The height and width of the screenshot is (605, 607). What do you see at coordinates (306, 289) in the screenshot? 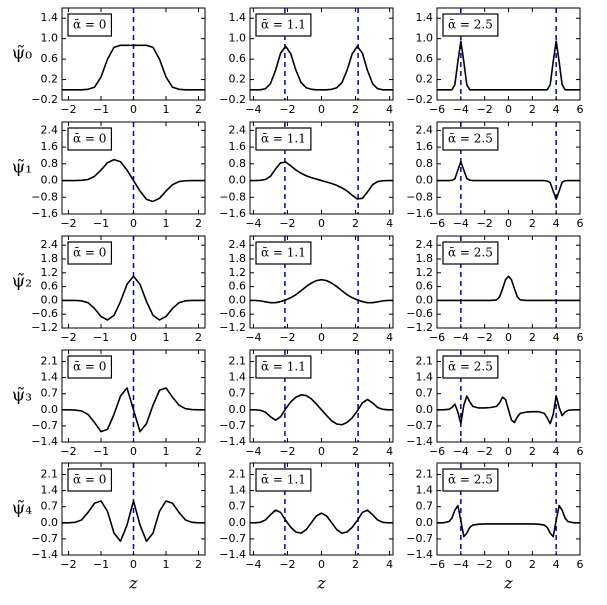
I see `panel: −4 −2 0 2 4 −1.2−0.60.00.61.21.82.4 ᾱ = 1.1` at bounding box center [306, 289].